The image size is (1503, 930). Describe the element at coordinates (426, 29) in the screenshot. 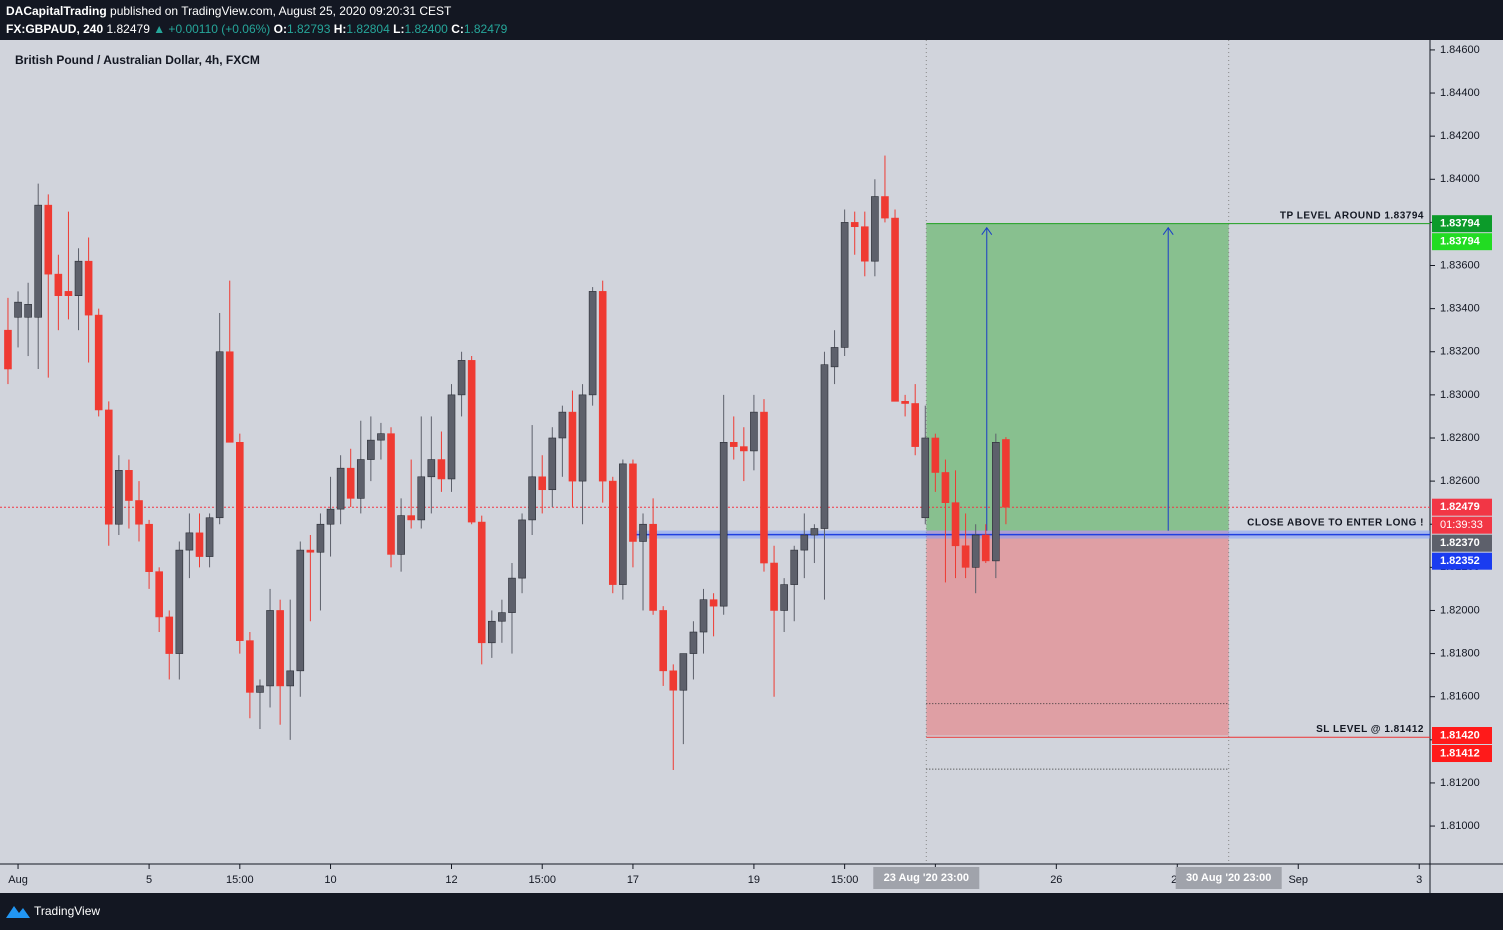

I see `ohlc-value: 1.82400` at that location.